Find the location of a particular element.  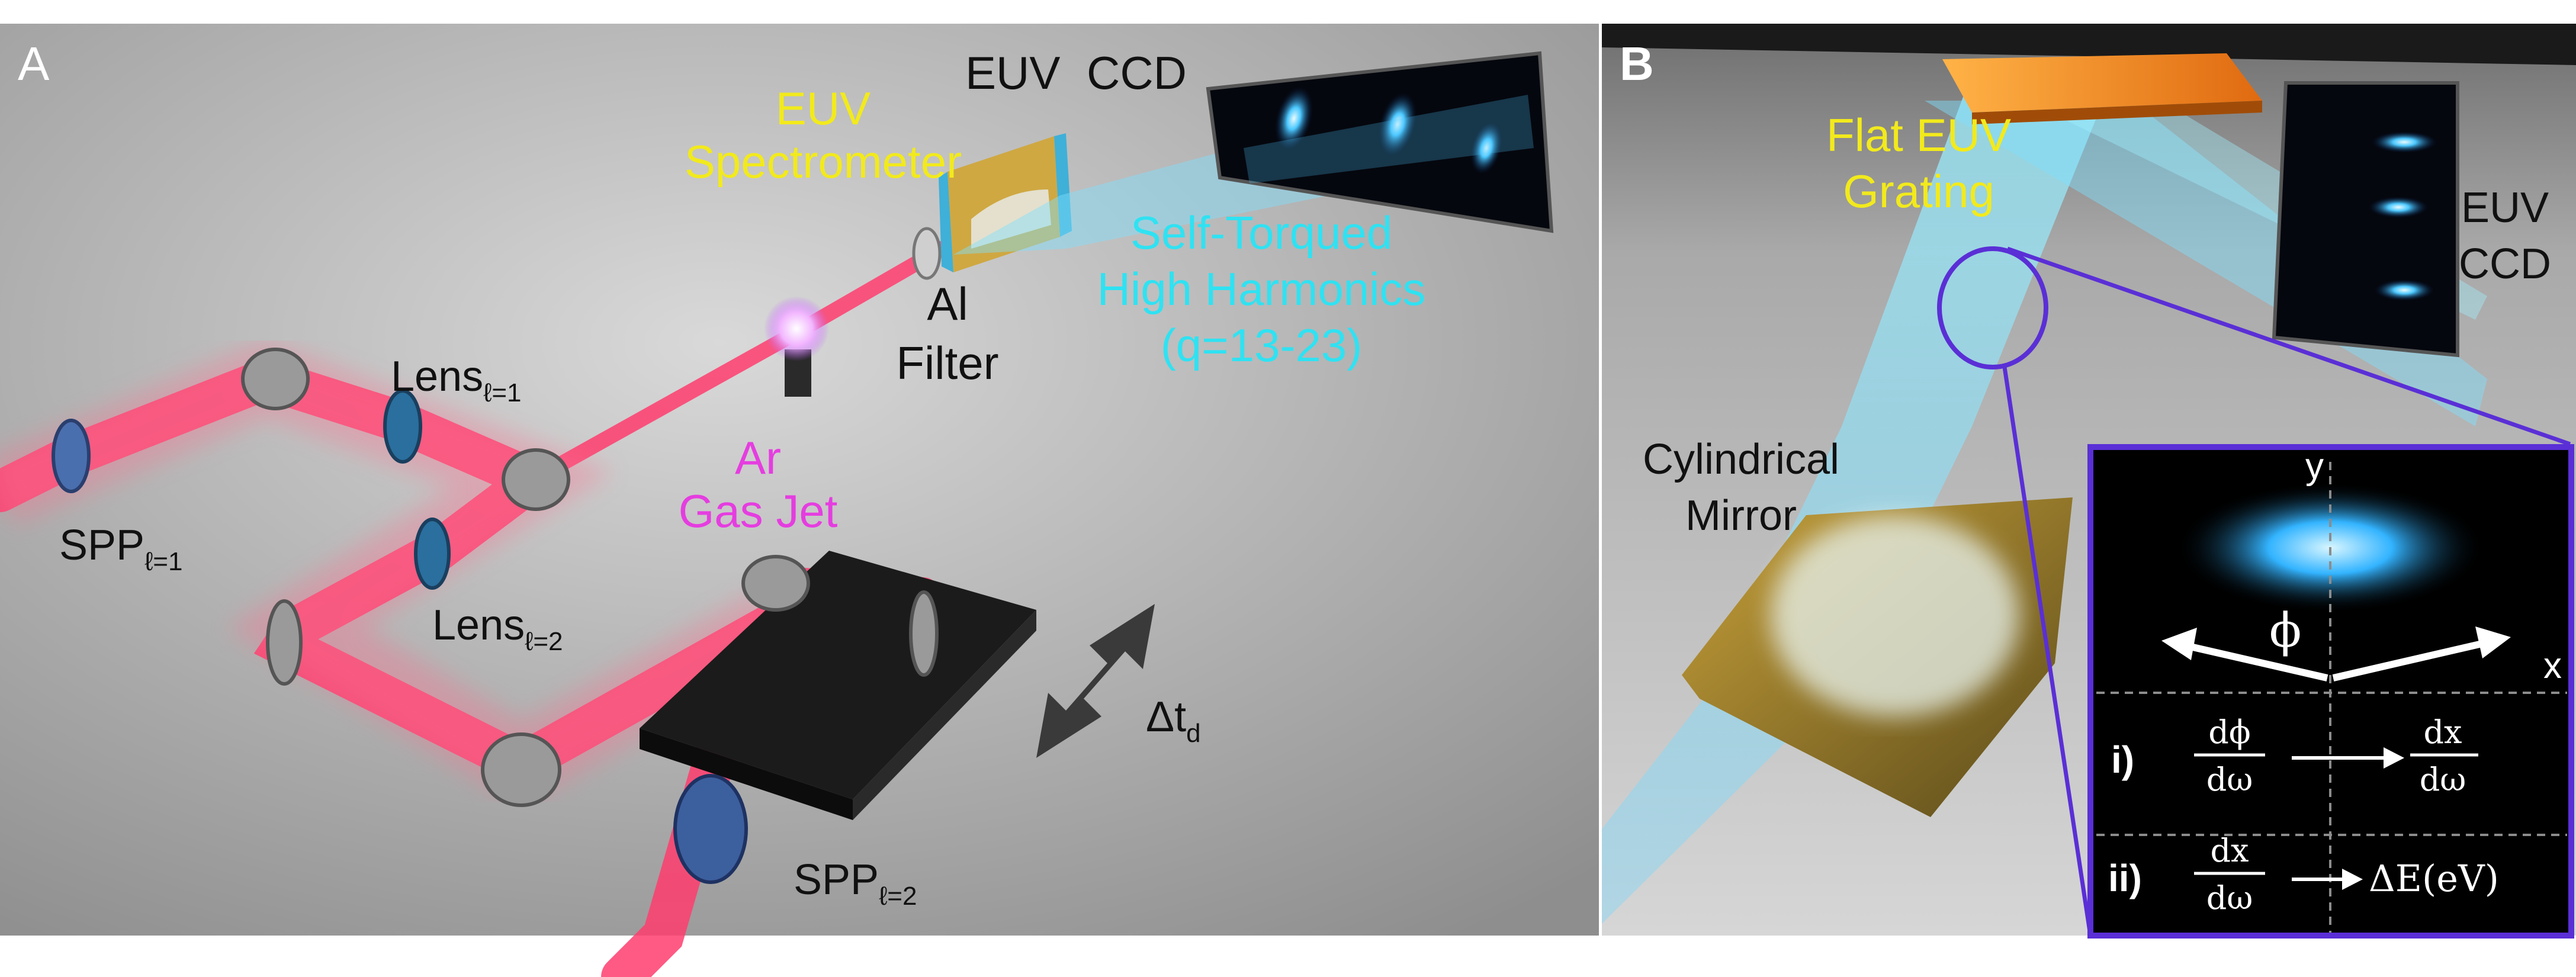

self-torqued-label-line2: High Harmonics is located at coordinates (1261, 289).